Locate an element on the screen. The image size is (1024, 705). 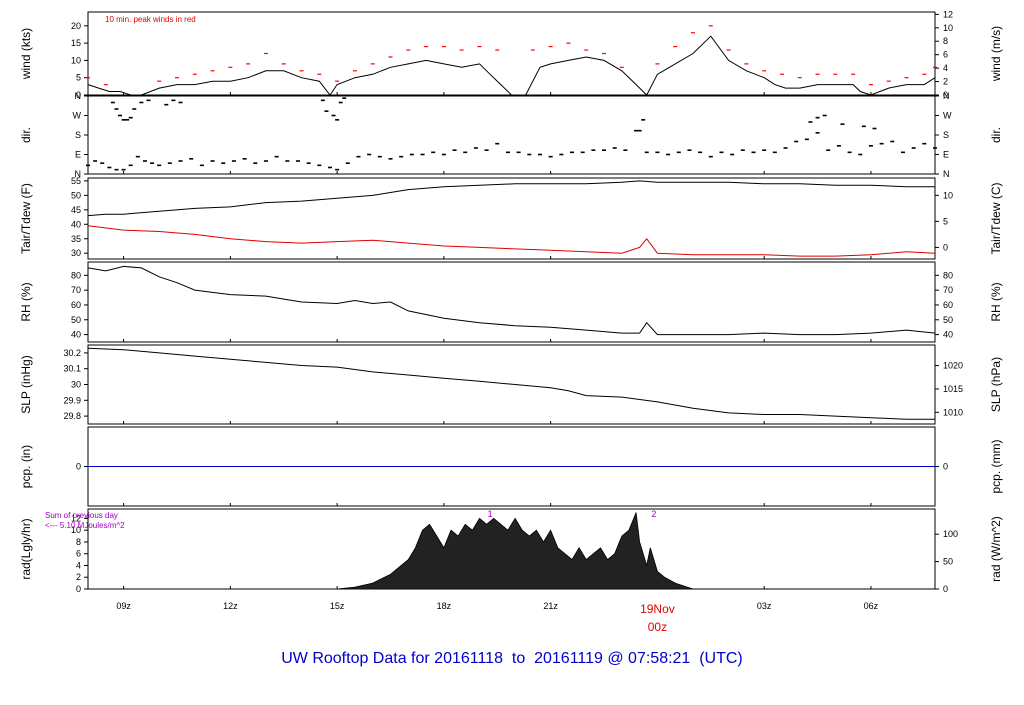
temp-ylabel: Tair/Tdew (F) is located at coordinates (26, 218).